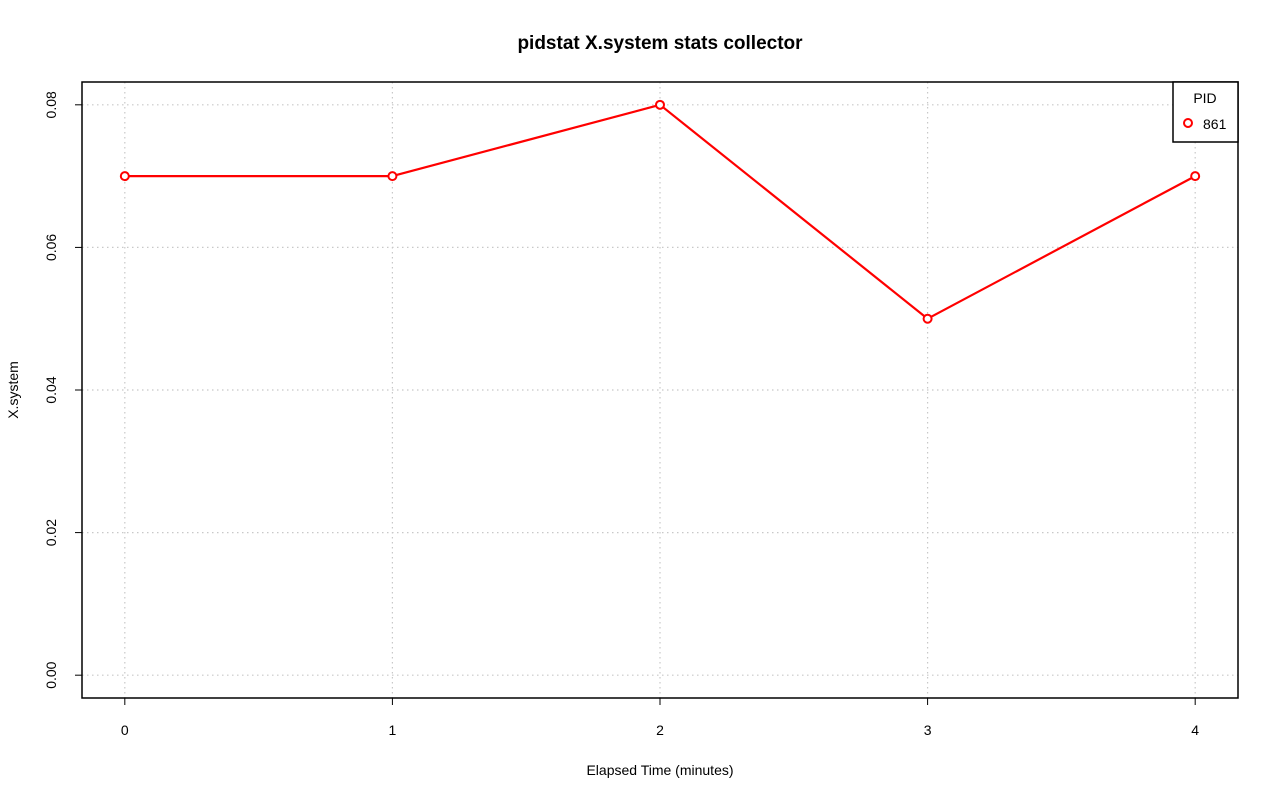  Describe the element at coordinates (62, 390) in the screenshot. I see `y-axis: 0.00 0.02 0.04 0.06 0.08` at that location.